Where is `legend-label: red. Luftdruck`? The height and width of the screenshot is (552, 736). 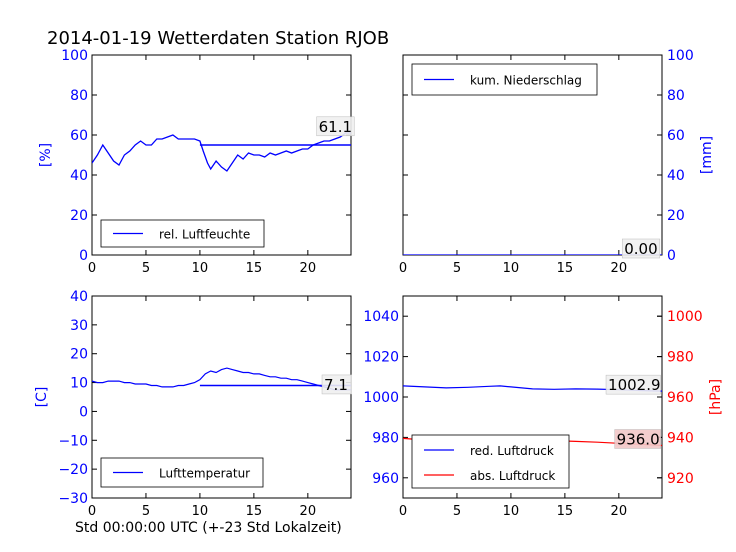
legend-label: red. Luftdruck is located at coordinates (512, 451).